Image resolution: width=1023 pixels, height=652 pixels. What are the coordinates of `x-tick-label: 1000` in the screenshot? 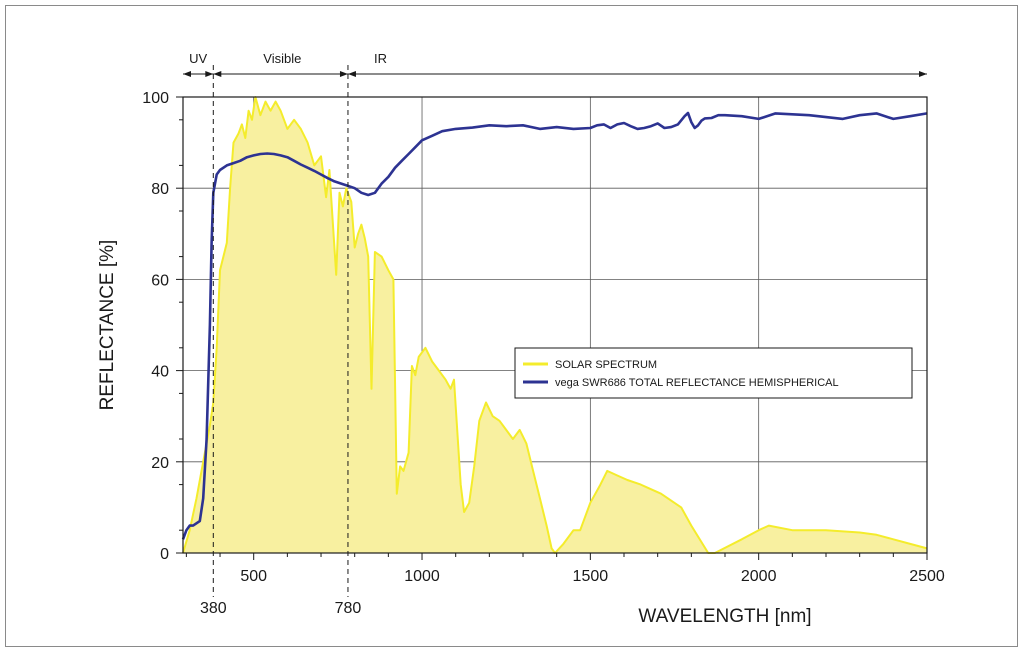 It's located at (422, 576).